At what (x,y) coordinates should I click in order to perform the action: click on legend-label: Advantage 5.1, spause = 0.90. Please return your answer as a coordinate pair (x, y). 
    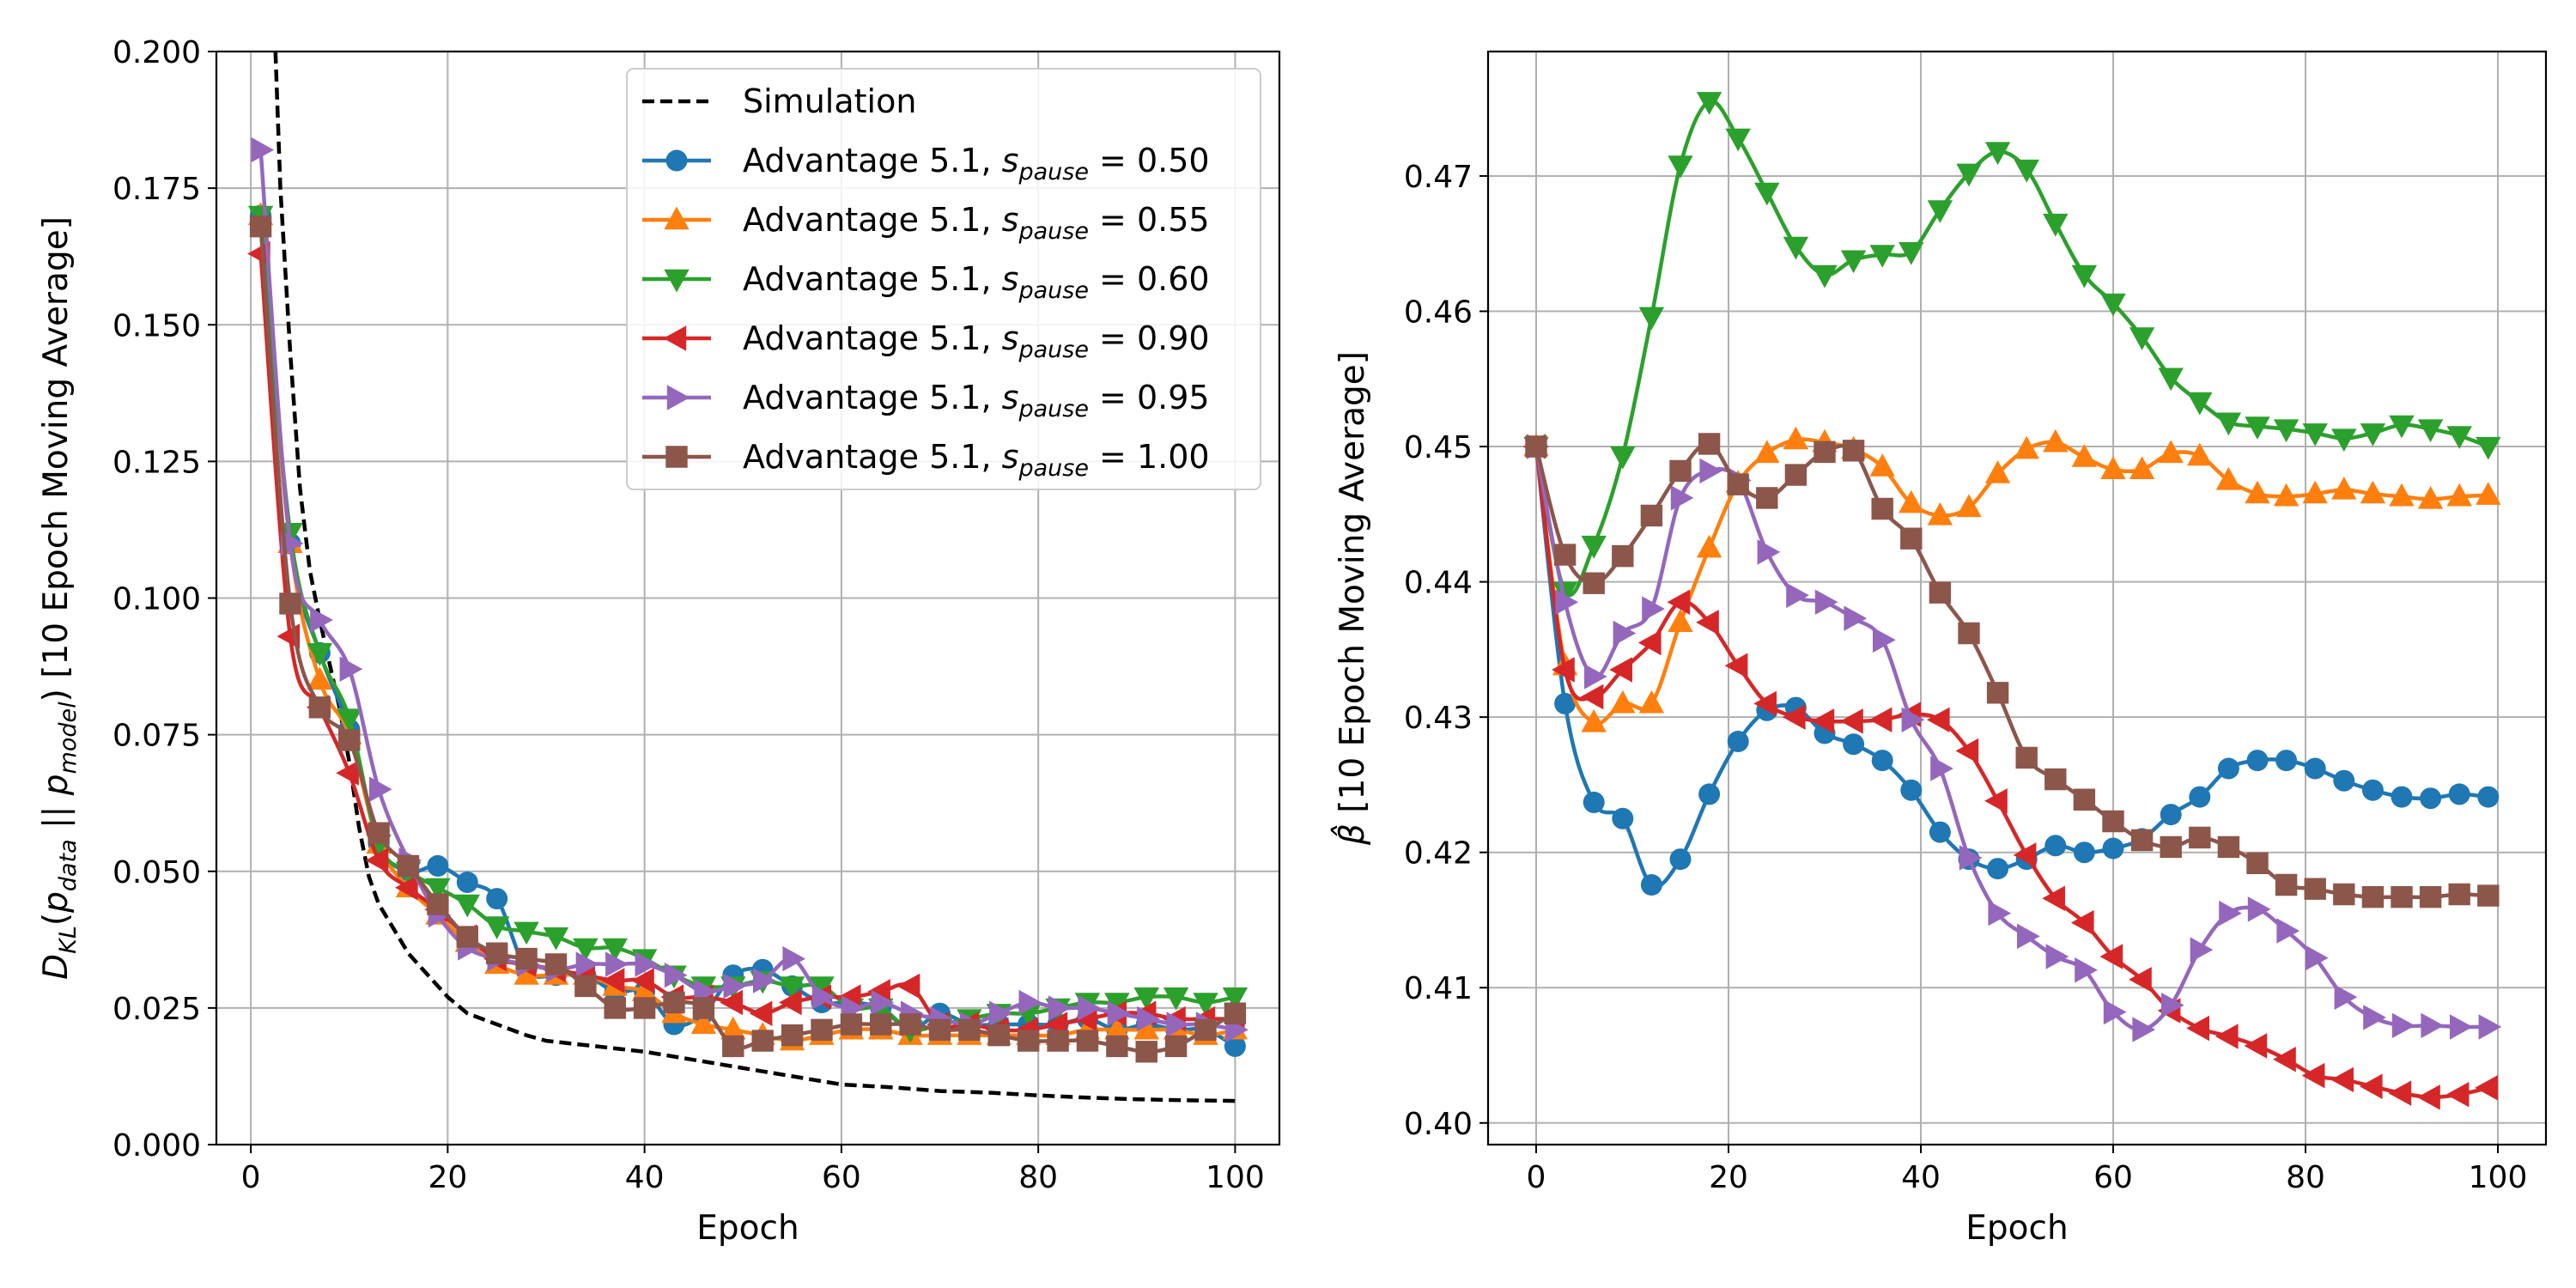
    Looking at the image, I should click on (976, 341).